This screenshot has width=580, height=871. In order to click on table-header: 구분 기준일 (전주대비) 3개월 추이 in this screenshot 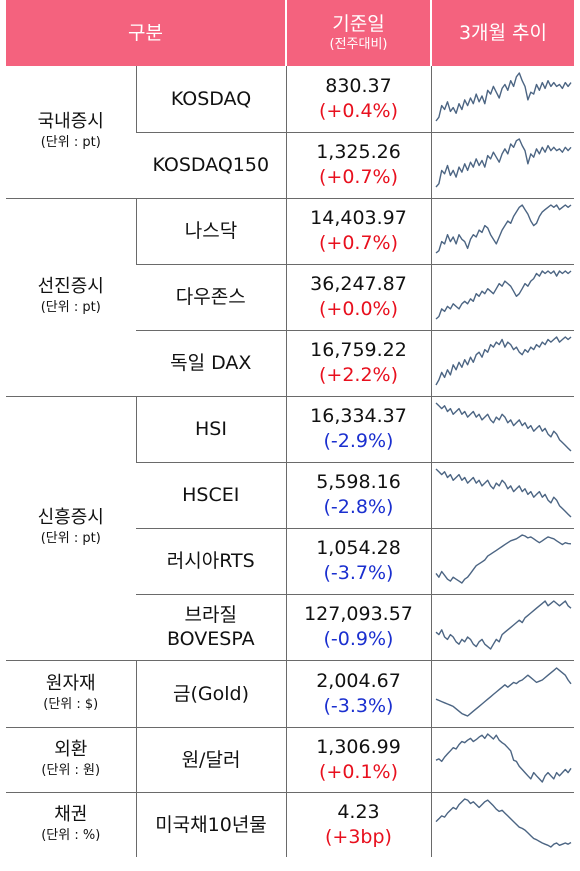, I will do `click(290, 33)`.